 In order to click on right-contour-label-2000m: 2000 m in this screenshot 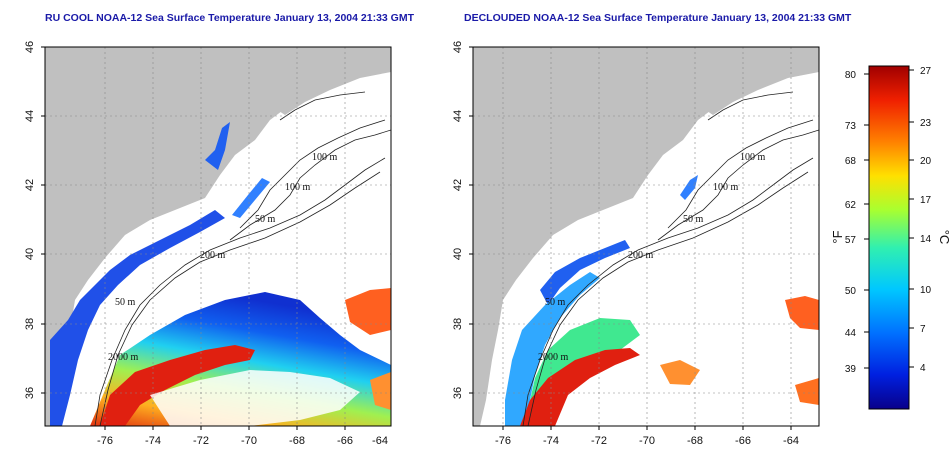, I will do `click(553, 357)`.